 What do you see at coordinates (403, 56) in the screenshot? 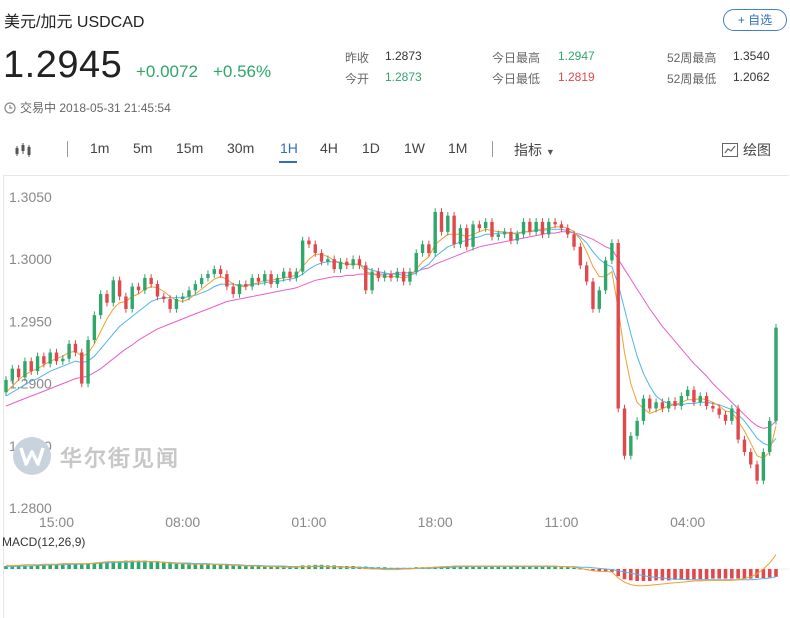
I see `prev-close-value: 1.2873` at bounding box center [403, 56].